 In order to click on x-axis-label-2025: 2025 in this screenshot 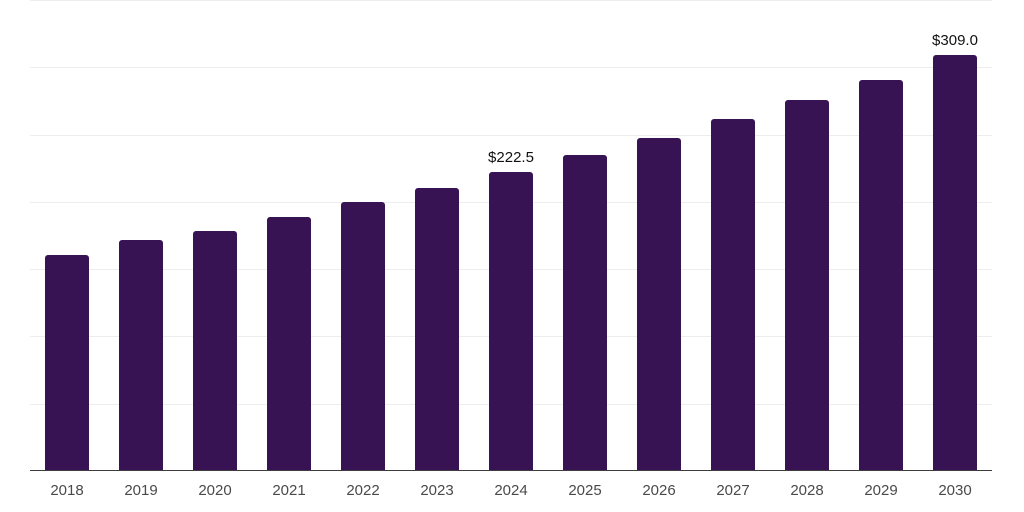, I will do `click(585, 490)`.